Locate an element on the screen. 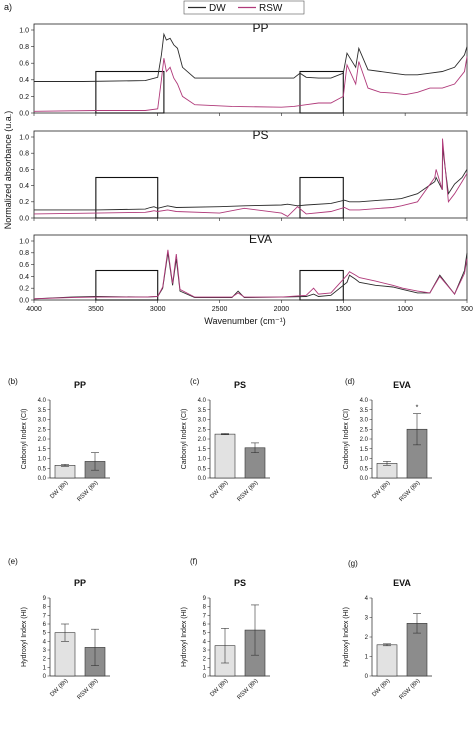  y-tick-label: 1.5 is located at coordinates (202, 450).